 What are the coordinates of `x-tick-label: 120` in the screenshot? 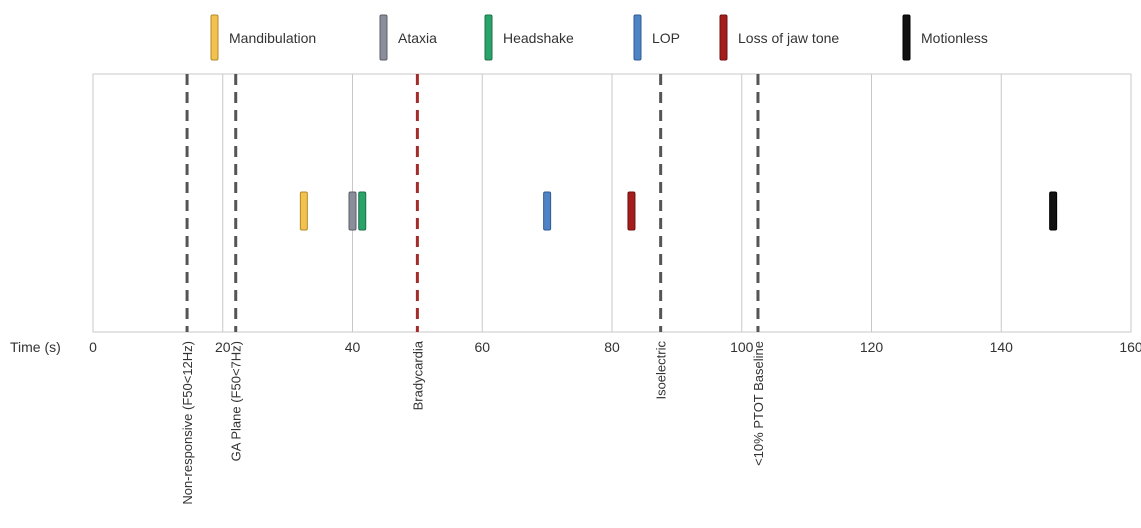 It's located at (872, 347).